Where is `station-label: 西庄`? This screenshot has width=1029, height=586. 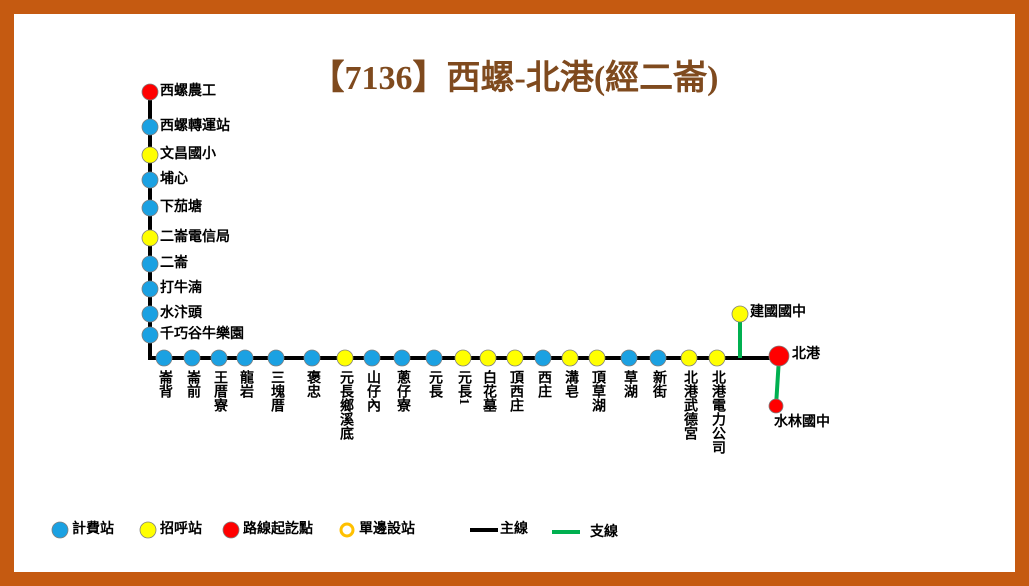 station-label: 西庄 is located at coordinates (543, 384).